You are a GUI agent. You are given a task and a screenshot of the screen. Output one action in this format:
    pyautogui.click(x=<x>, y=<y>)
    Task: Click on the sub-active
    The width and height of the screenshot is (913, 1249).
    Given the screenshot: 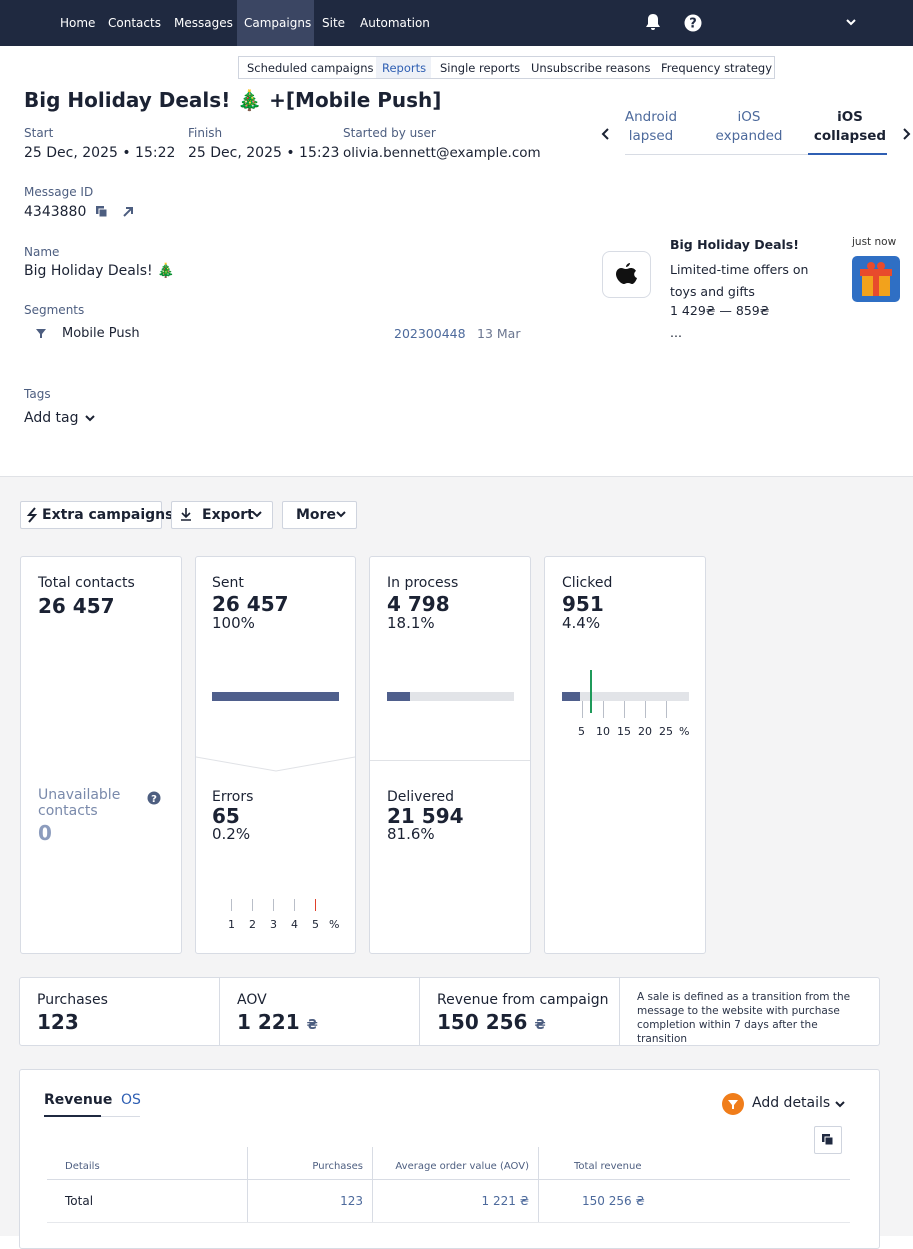 What is the action you would take?
    pyautogui.click(x=403, y=67)
    